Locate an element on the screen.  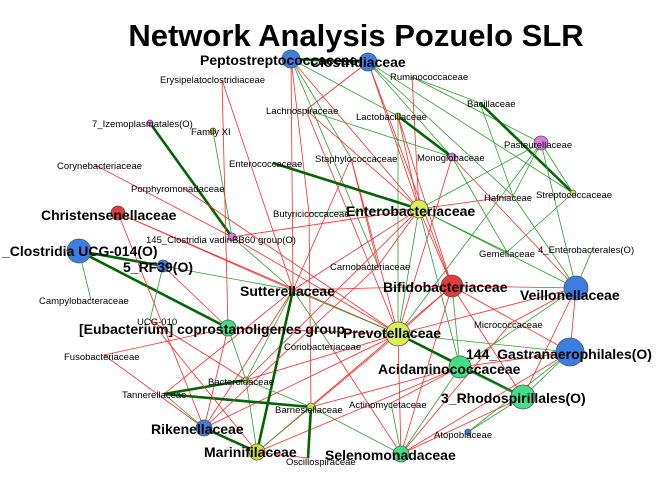
edge-lactobacill-monoglob is located at coordinates (425, 136).